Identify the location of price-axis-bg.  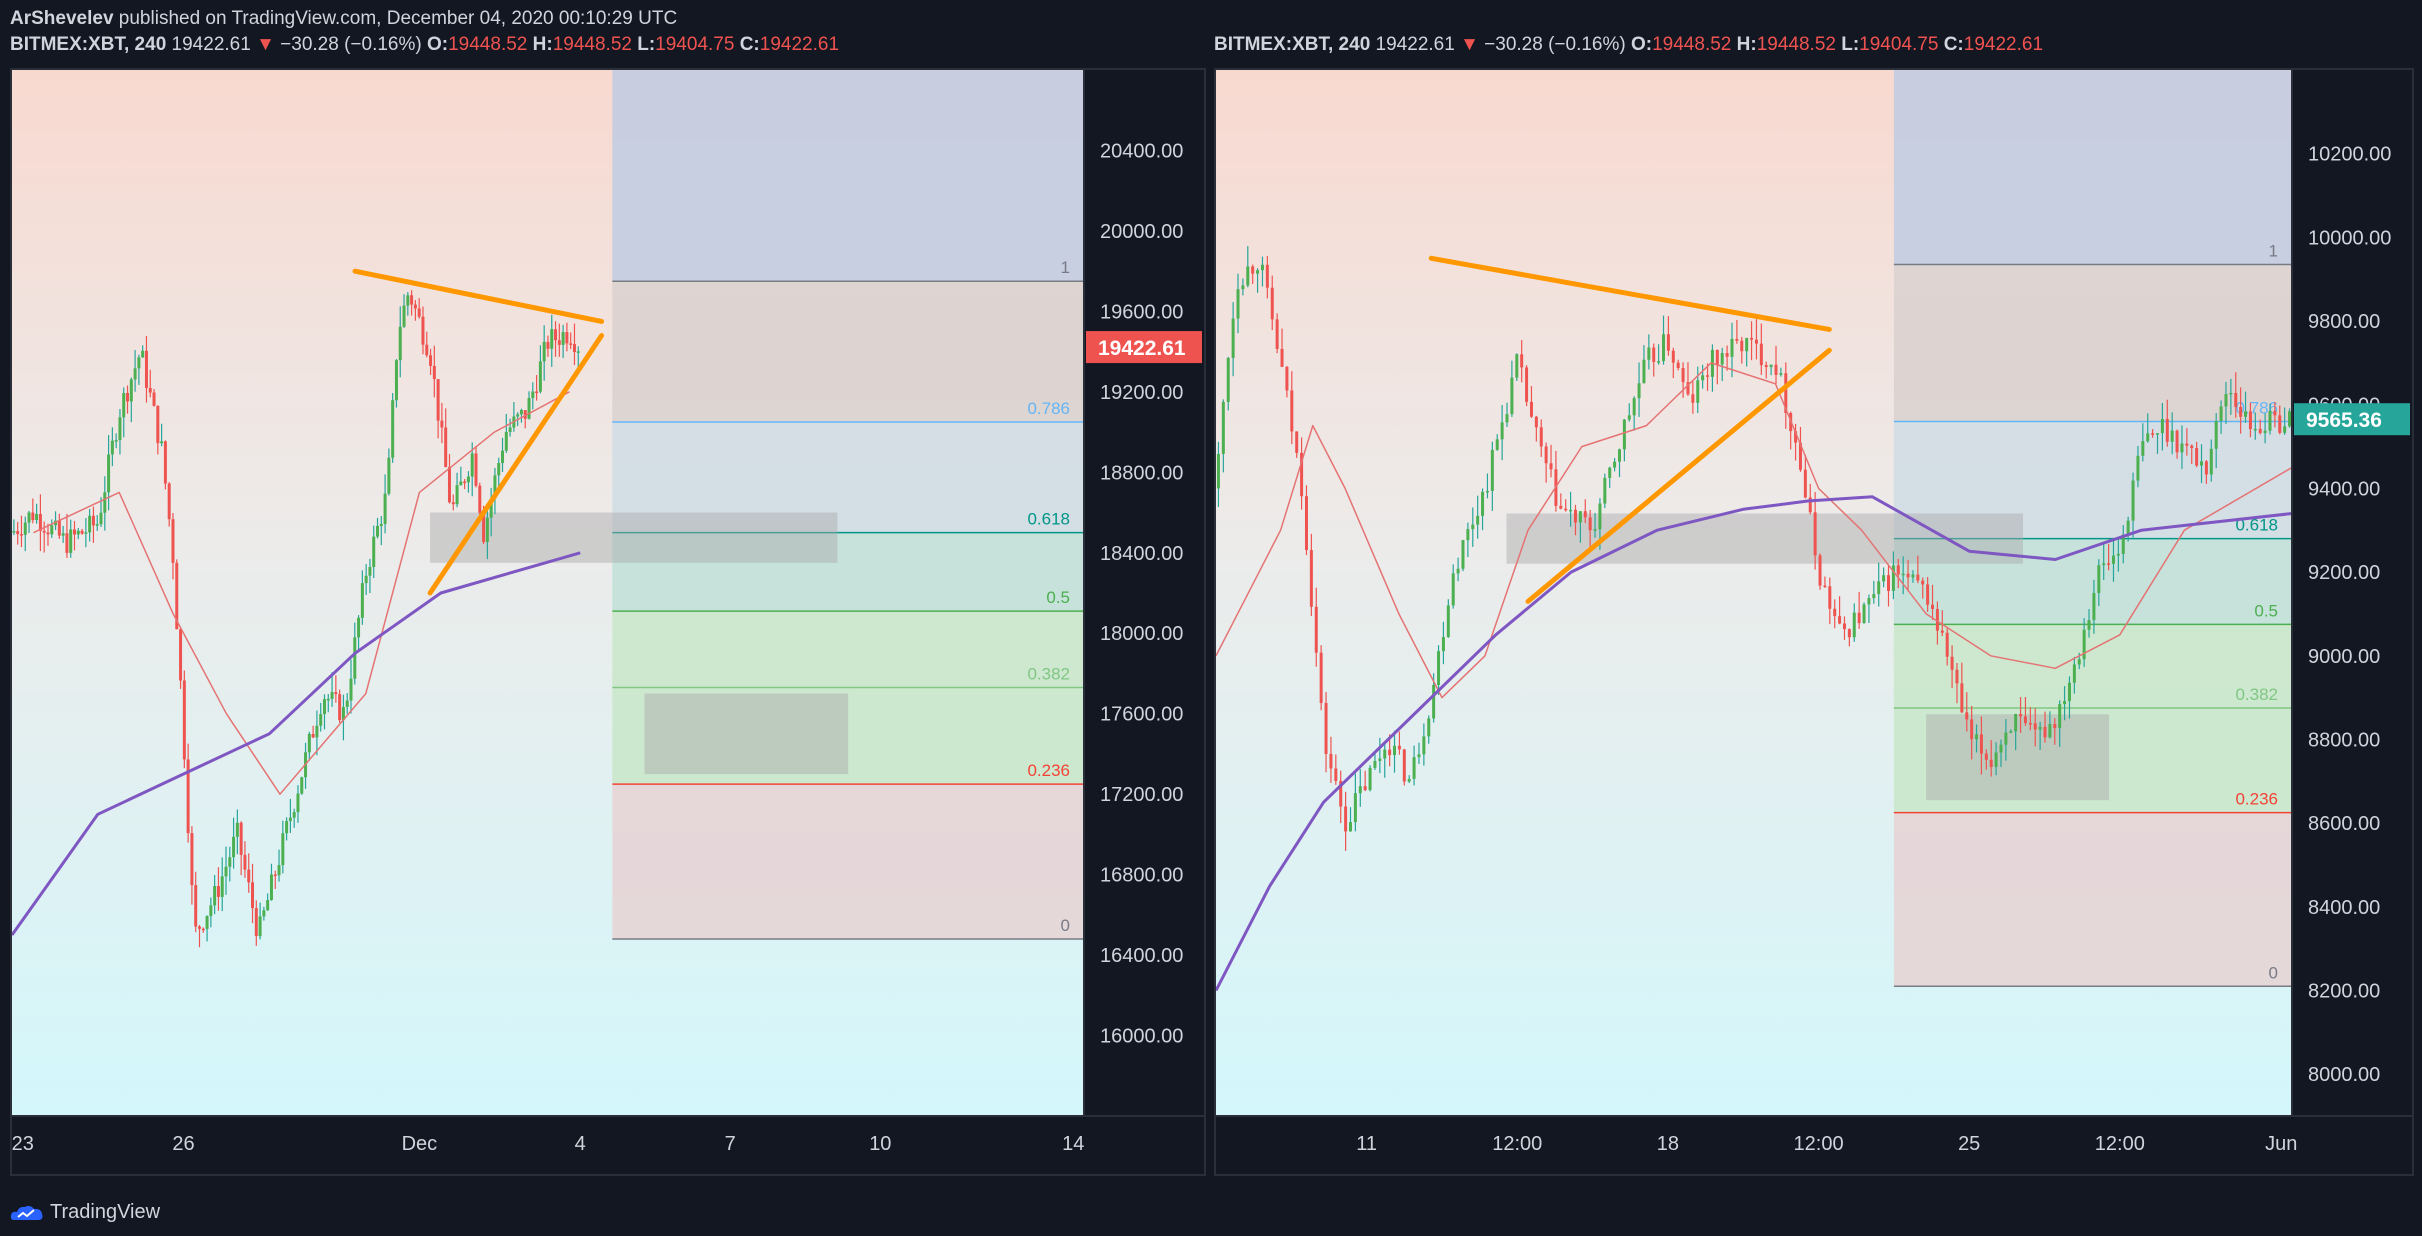
(1144, 622).